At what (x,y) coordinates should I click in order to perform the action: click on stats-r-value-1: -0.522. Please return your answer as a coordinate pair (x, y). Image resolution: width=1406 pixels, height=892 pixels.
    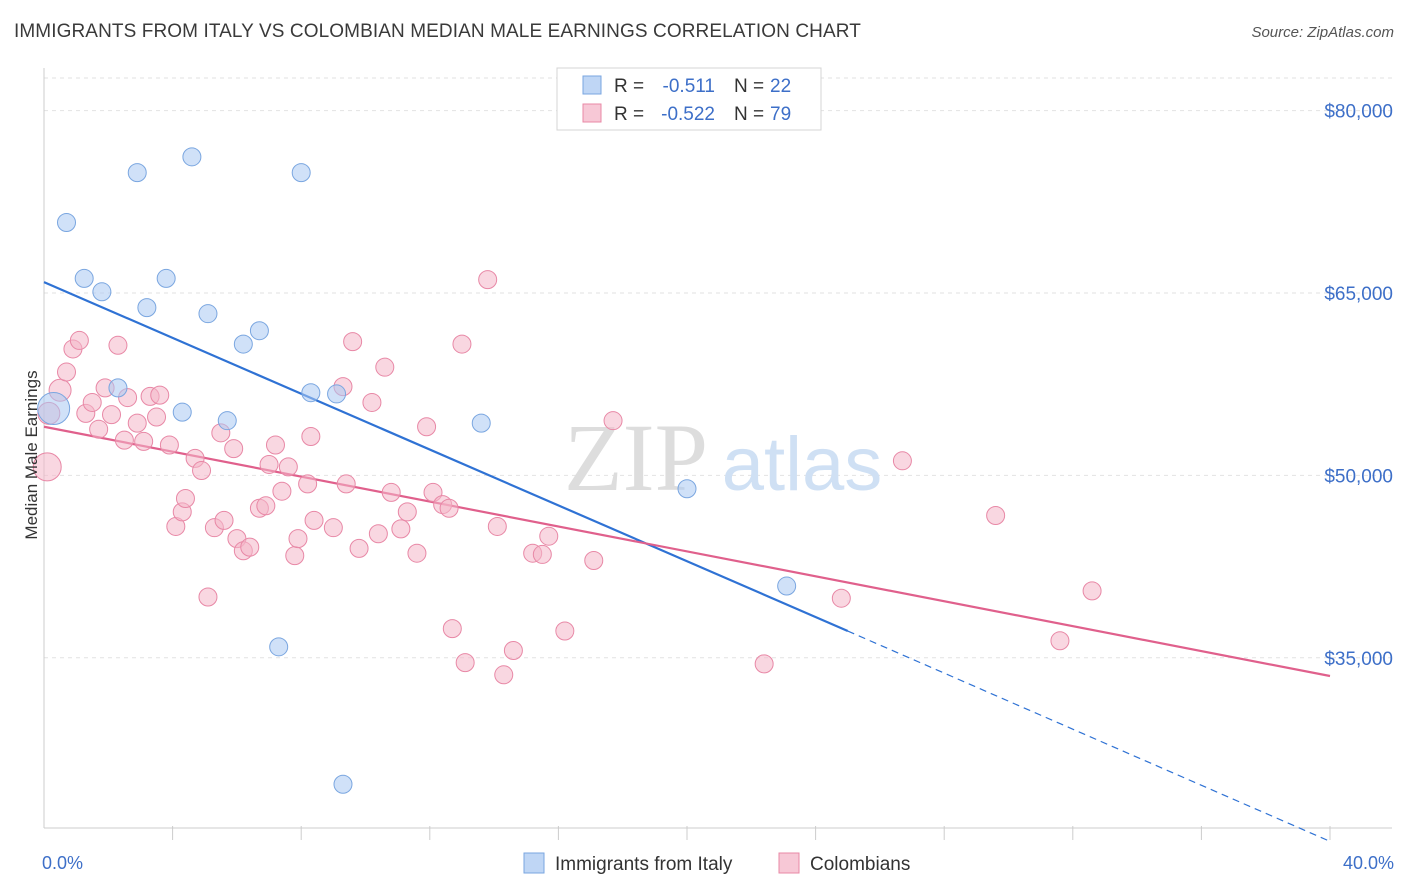
    Looking at the image, I should click on (688, 114).